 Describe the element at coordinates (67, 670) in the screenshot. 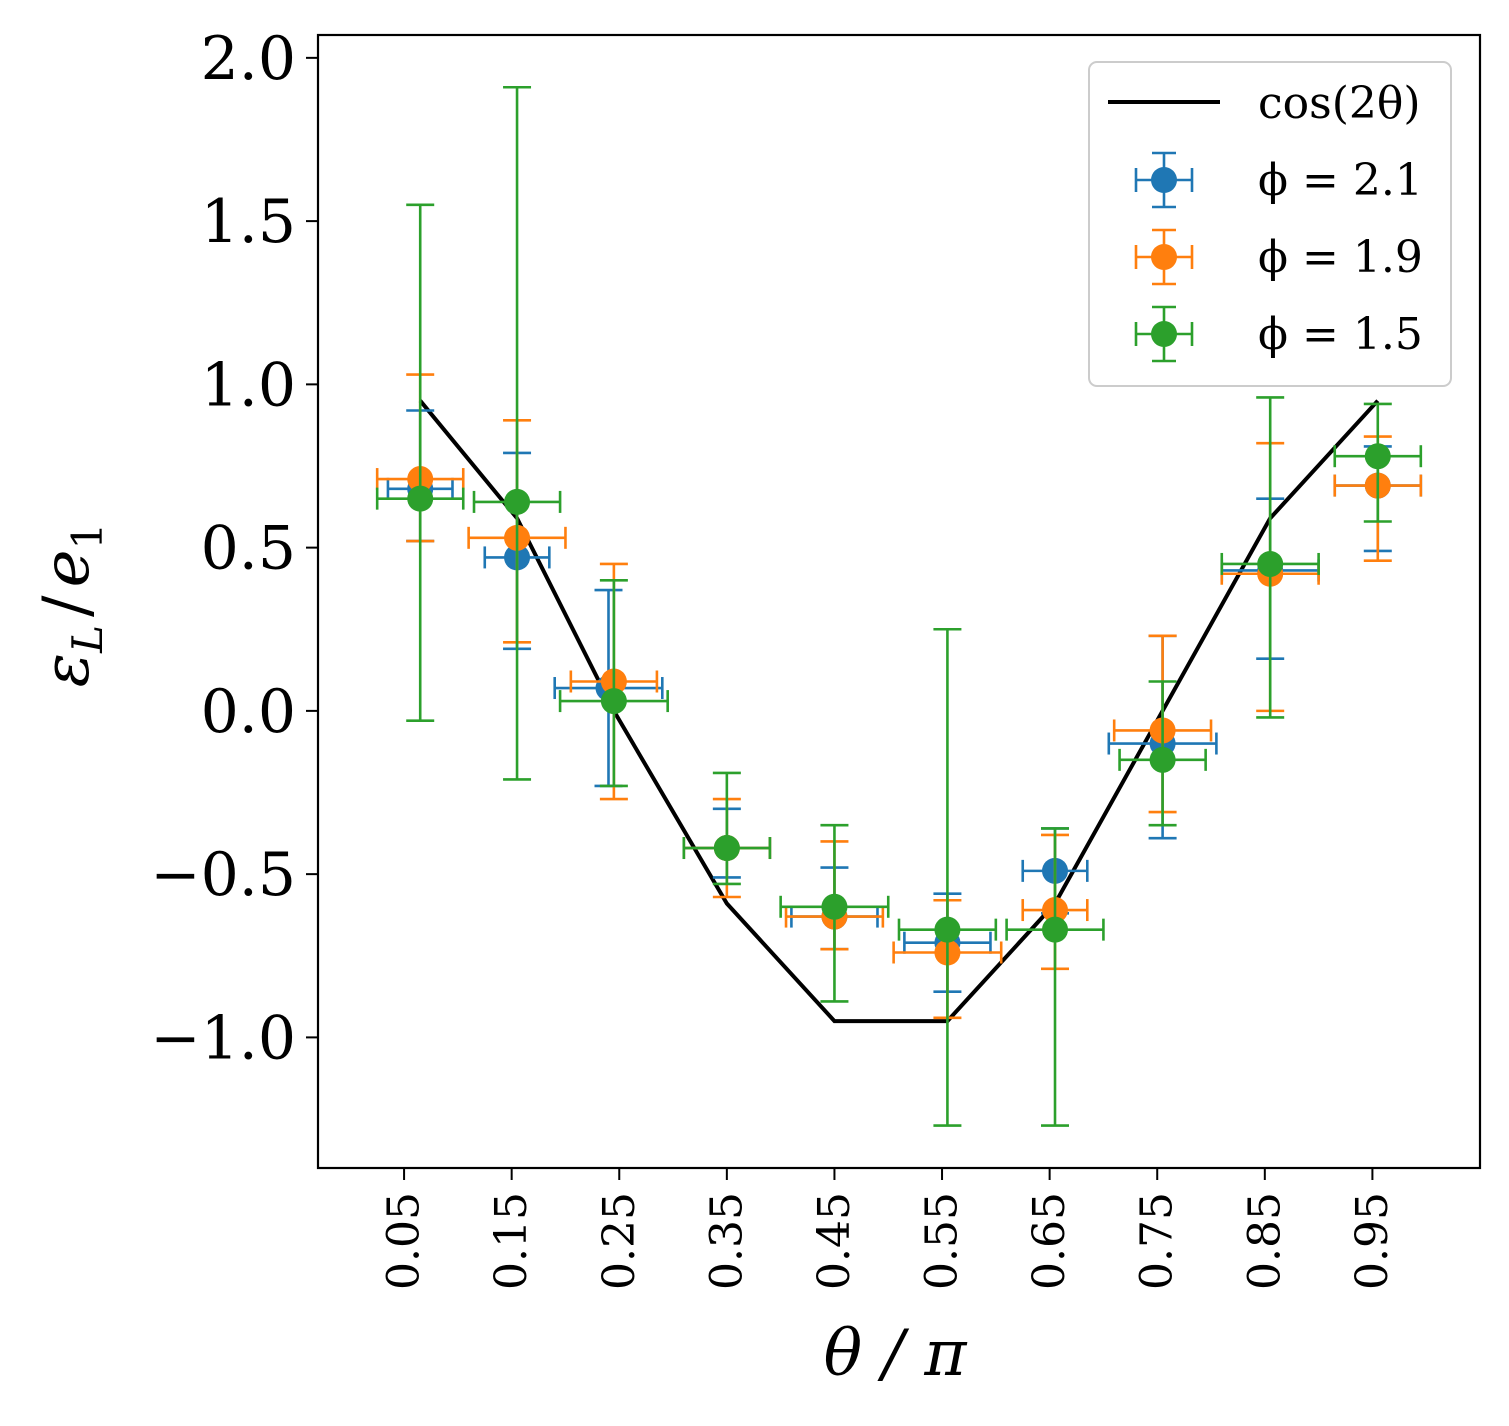

I see `y-axis-label-main: ε` at that location.